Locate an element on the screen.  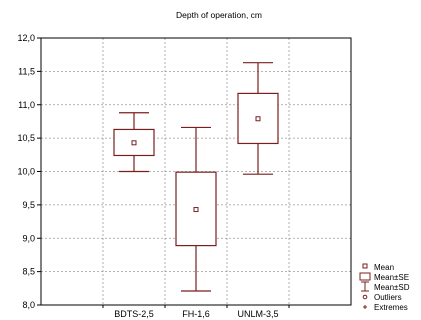
chart-title: Depth of operation, cm is located at coordinates (219, 15).